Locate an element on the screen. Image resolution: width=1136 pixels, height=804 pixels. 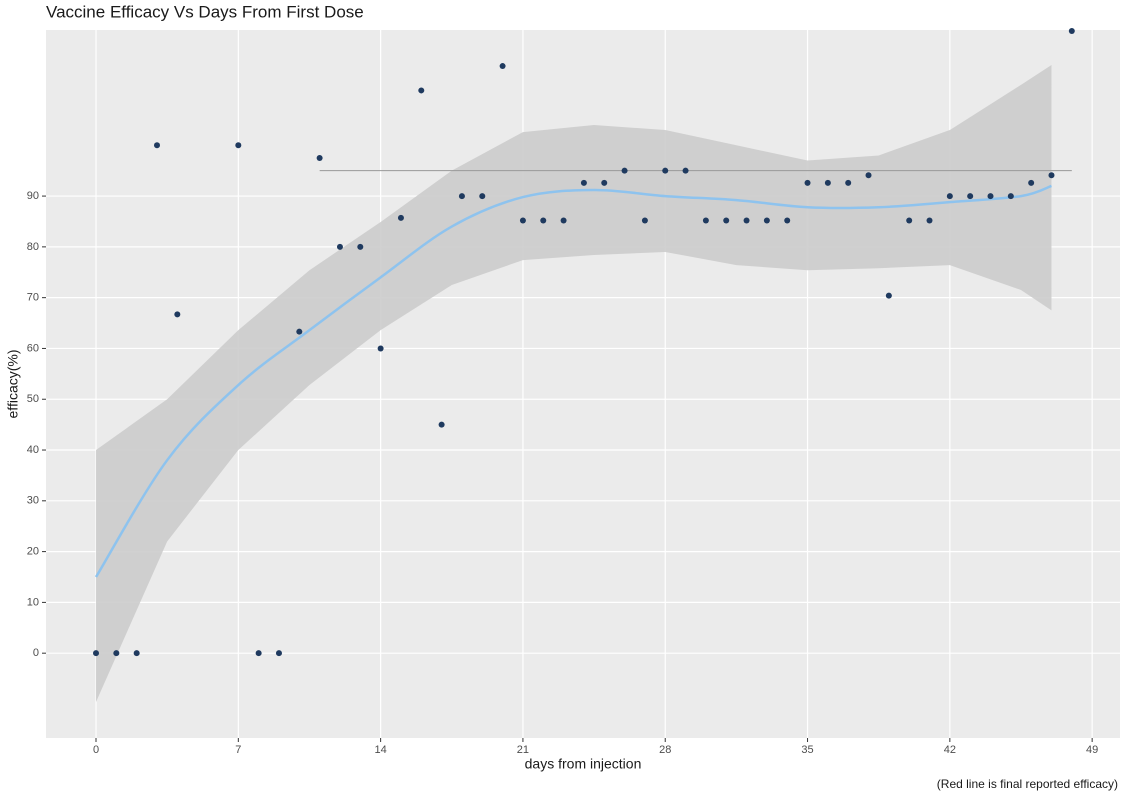
y-tick-label: 30 is located at coordinates (33, 501).